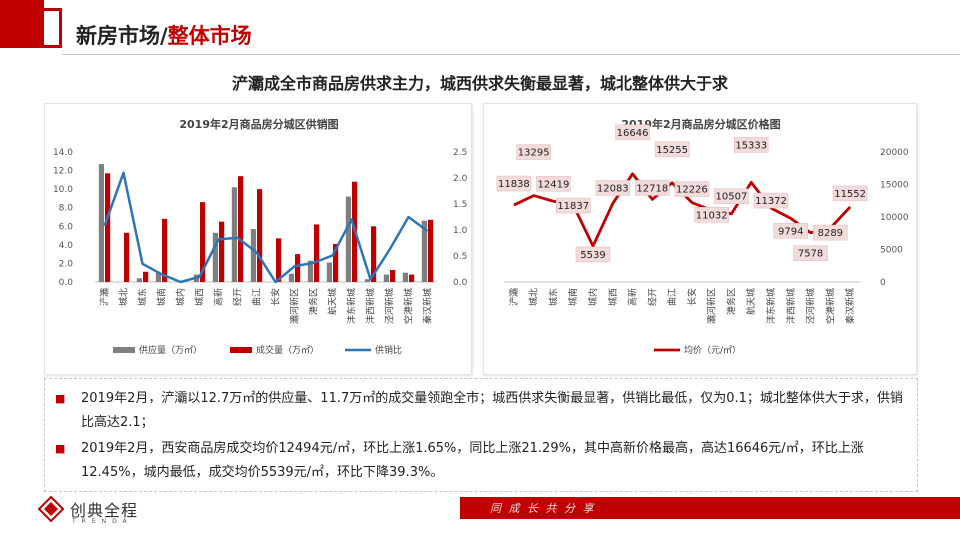 The width and height of the screenshot is (960, 540). I want to click on x-tick-label: 城东, so click(553, 297).